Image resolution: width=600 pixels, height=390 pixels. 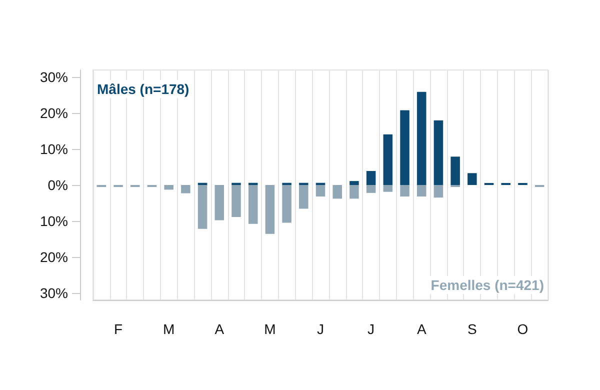 I want to click on x-tick-label: O, so click(x=522, y=329).